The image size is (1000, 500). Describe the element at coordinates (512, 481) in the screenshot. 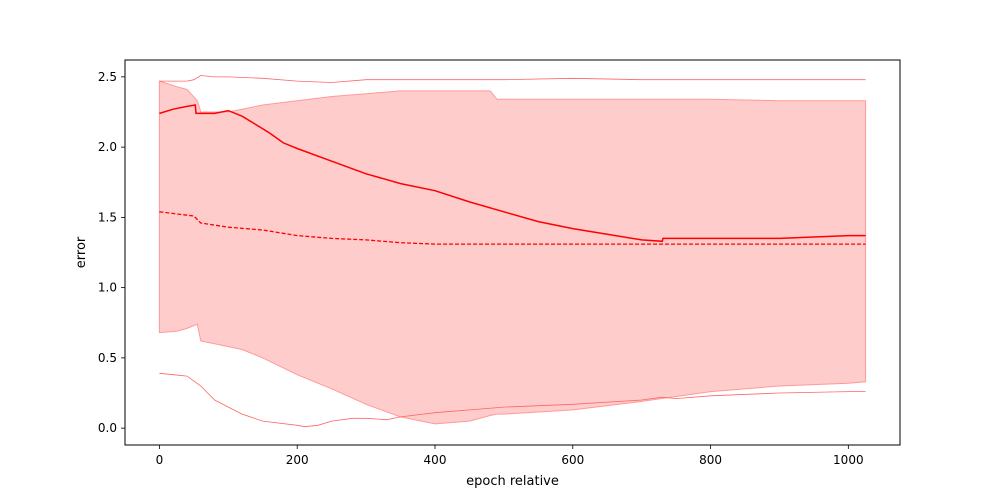

I see `x-axis-label: epoch relative` at that location.